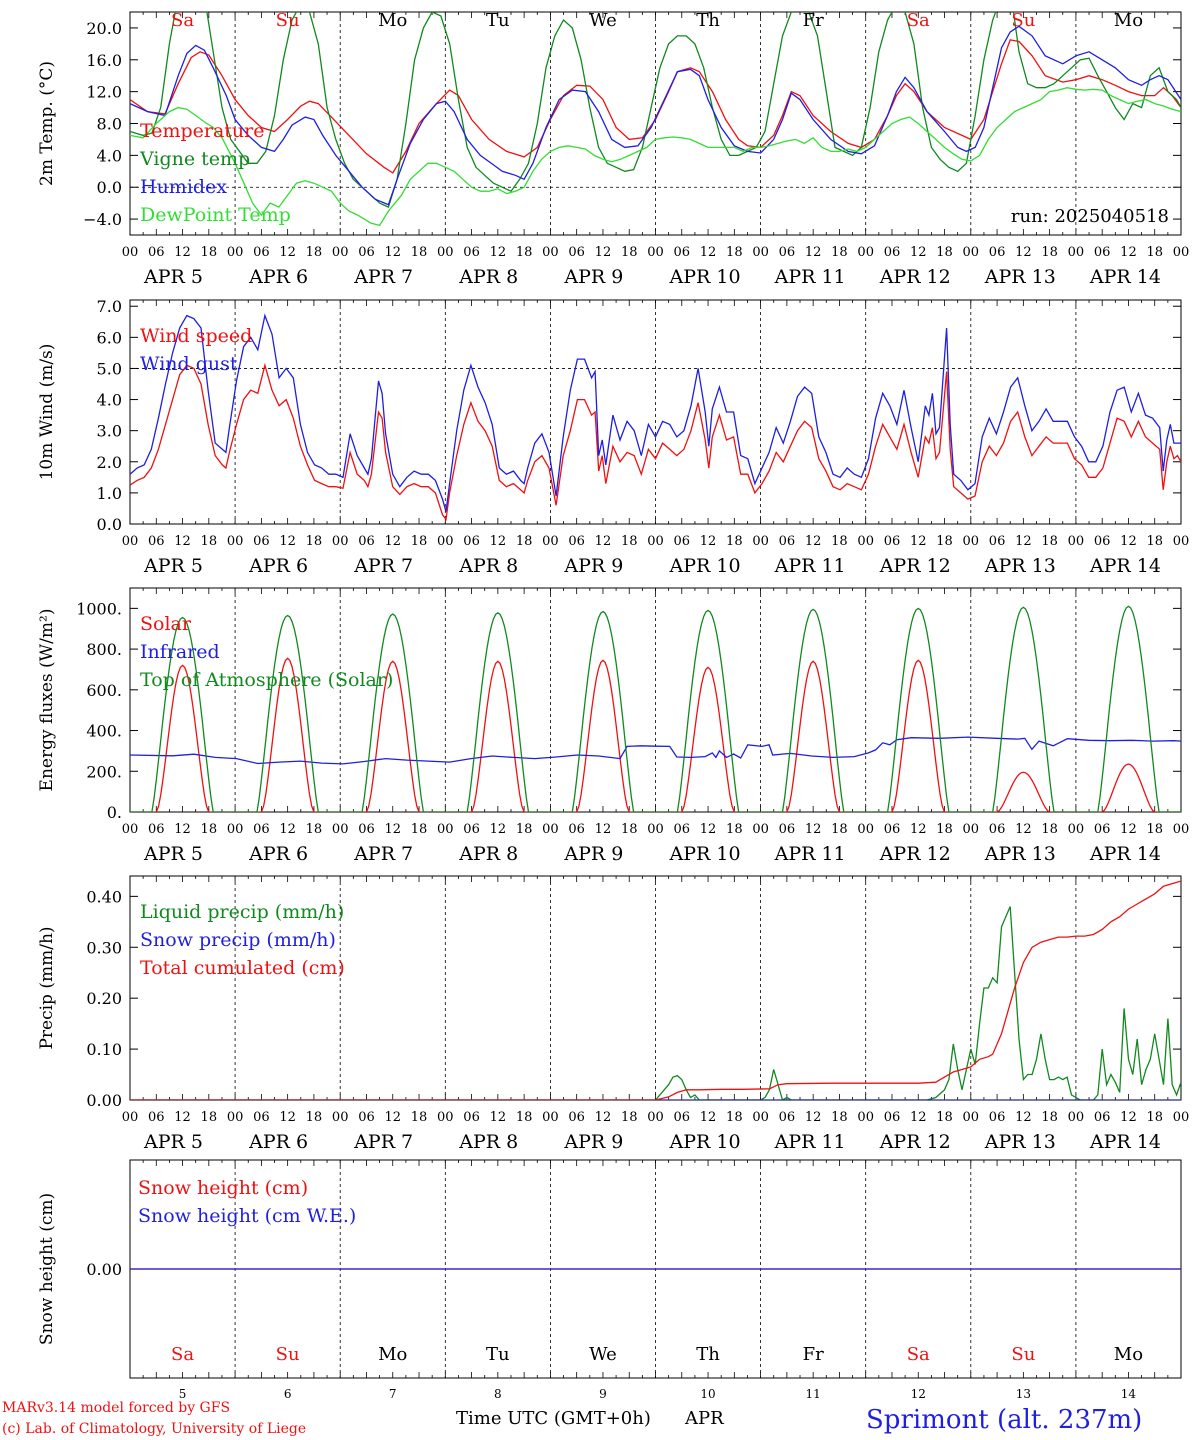  Describe the element at coordinates (182, 20) in the screenshot. I see `weekday-label: Sa` at that location.